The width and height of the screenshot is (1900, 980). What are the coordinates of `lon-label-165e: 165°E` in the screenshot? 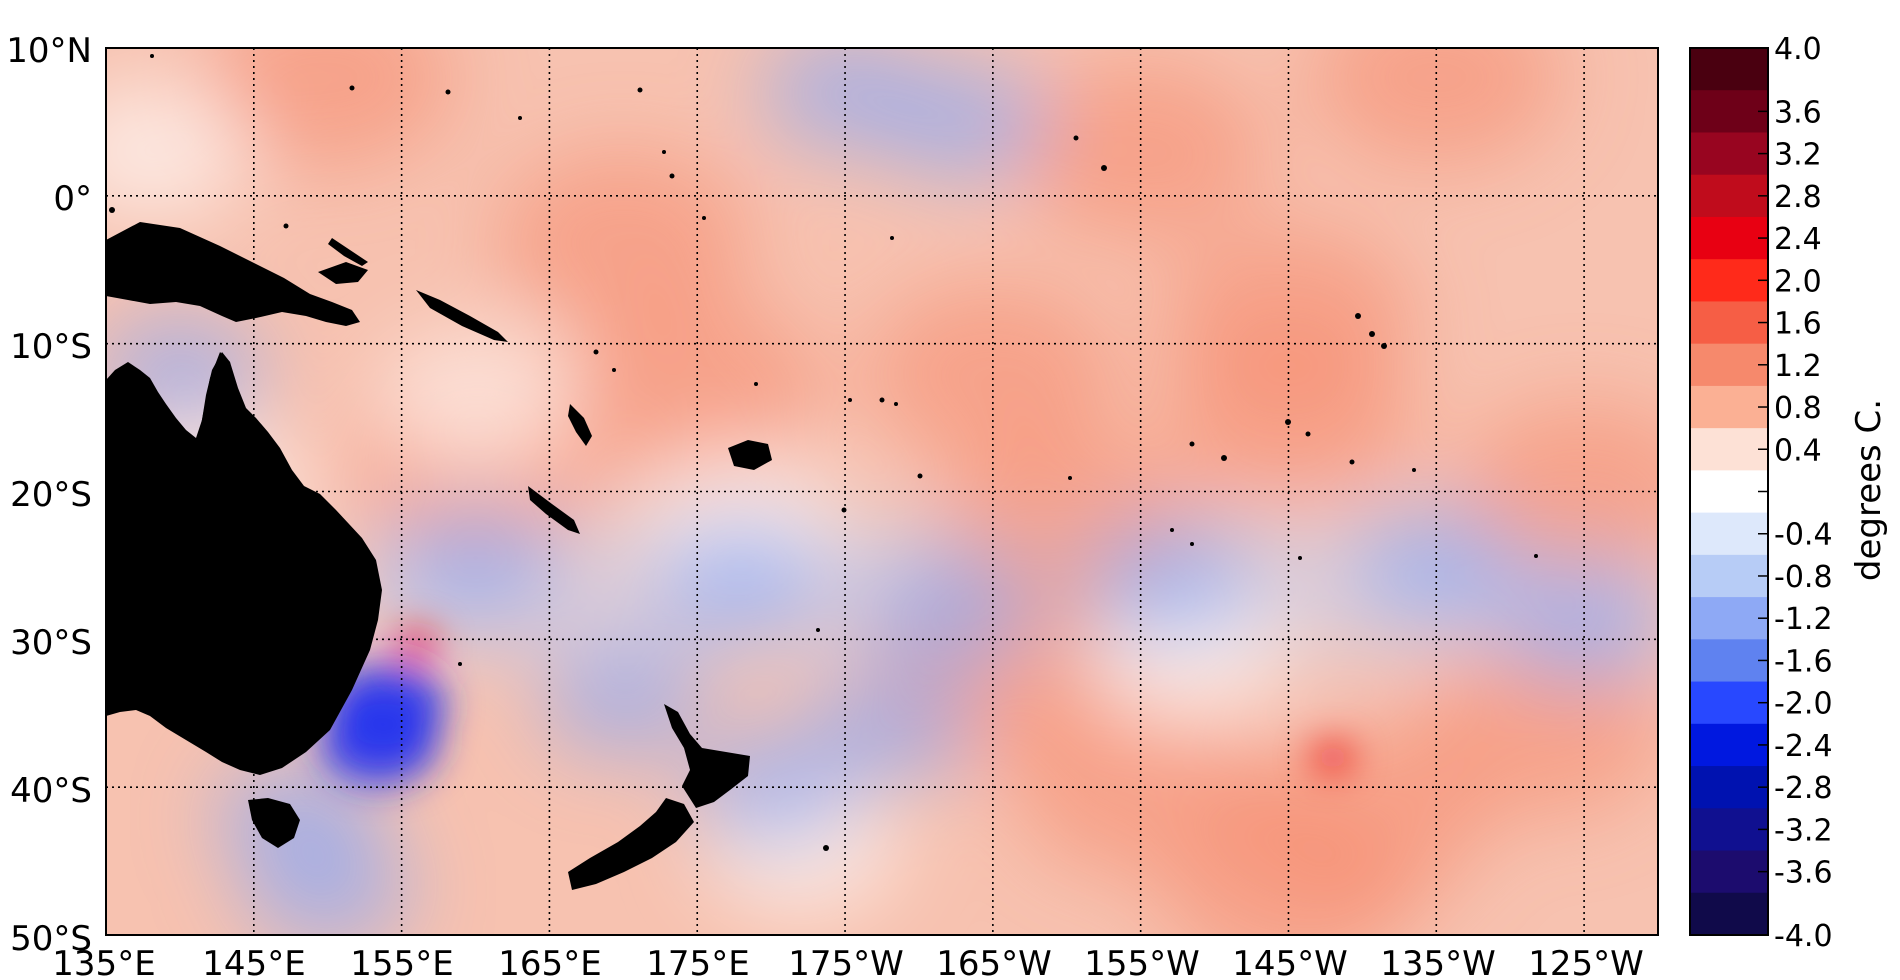 It's located at (549, 962).